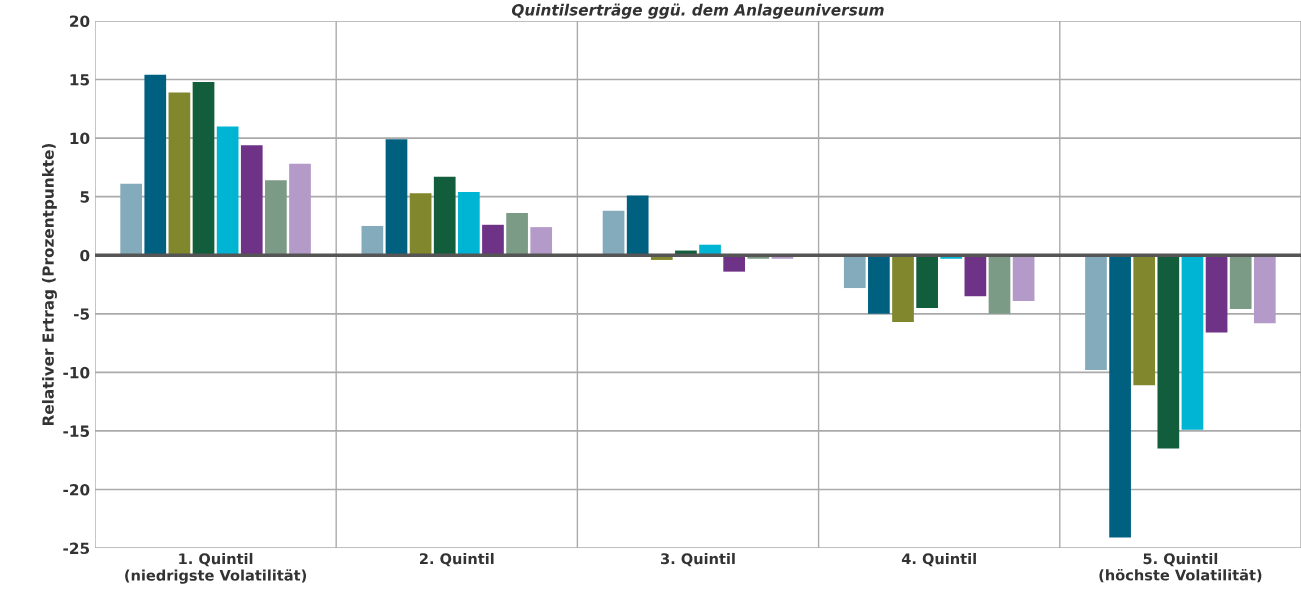  I want to click on y-tick-label: -10, so click(76, 372).